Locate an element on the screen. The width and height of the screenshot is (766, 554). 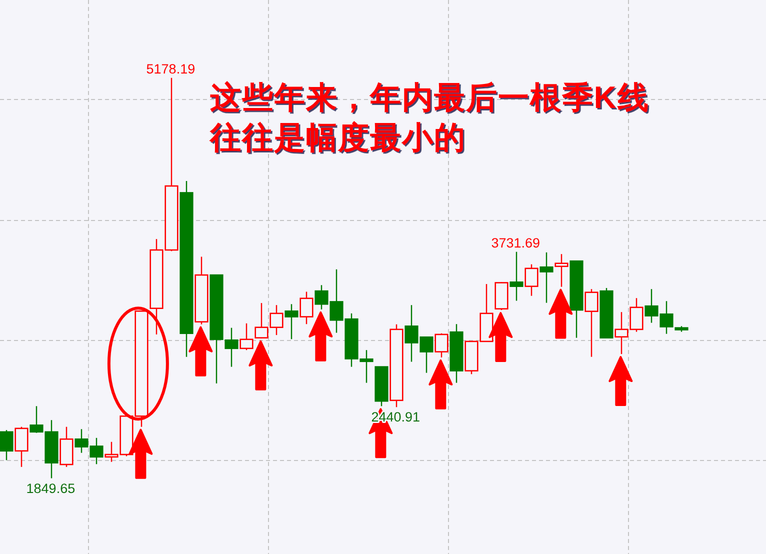
annotation: 5178.19 is located at coordinates (171, 68).